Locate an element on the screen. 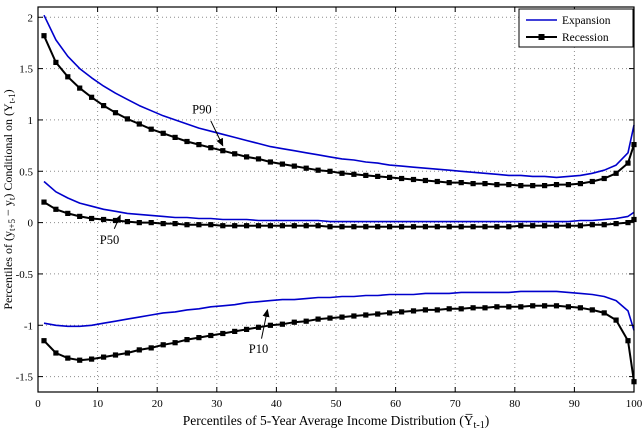  annotation-label: P10 is located at coordinates (258, 349).